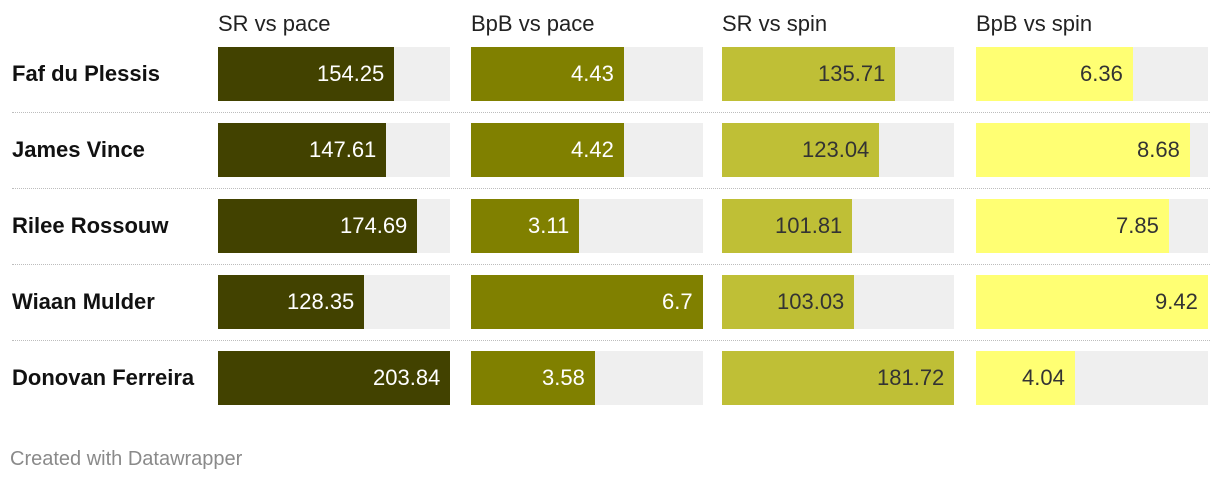 The image size is (1220, 482). What do you see at coordinates (86, 73) in the screenshot?
I see `row-label-player: Faf du Plessis` at bounding box center [86, 73].